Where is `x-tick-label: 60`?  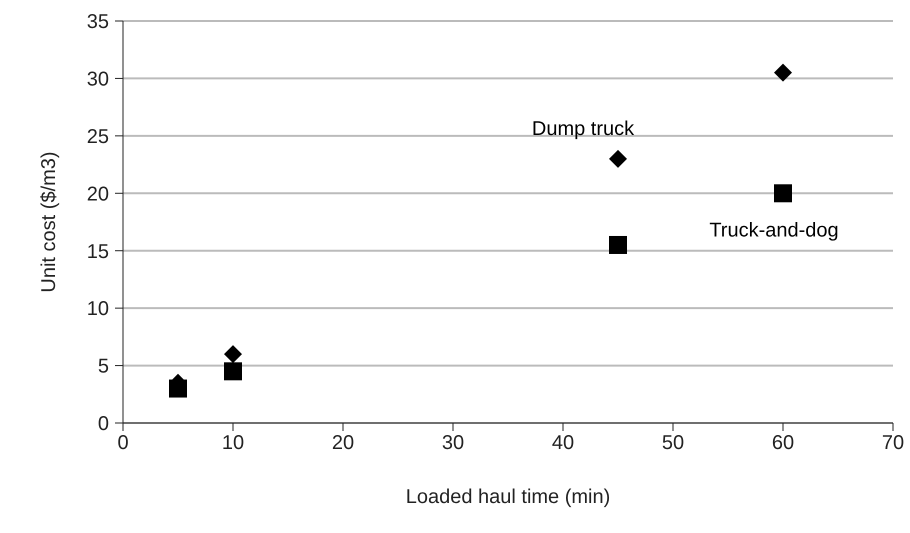
x-tick-label: 60 is located at coordinates (783, 443).